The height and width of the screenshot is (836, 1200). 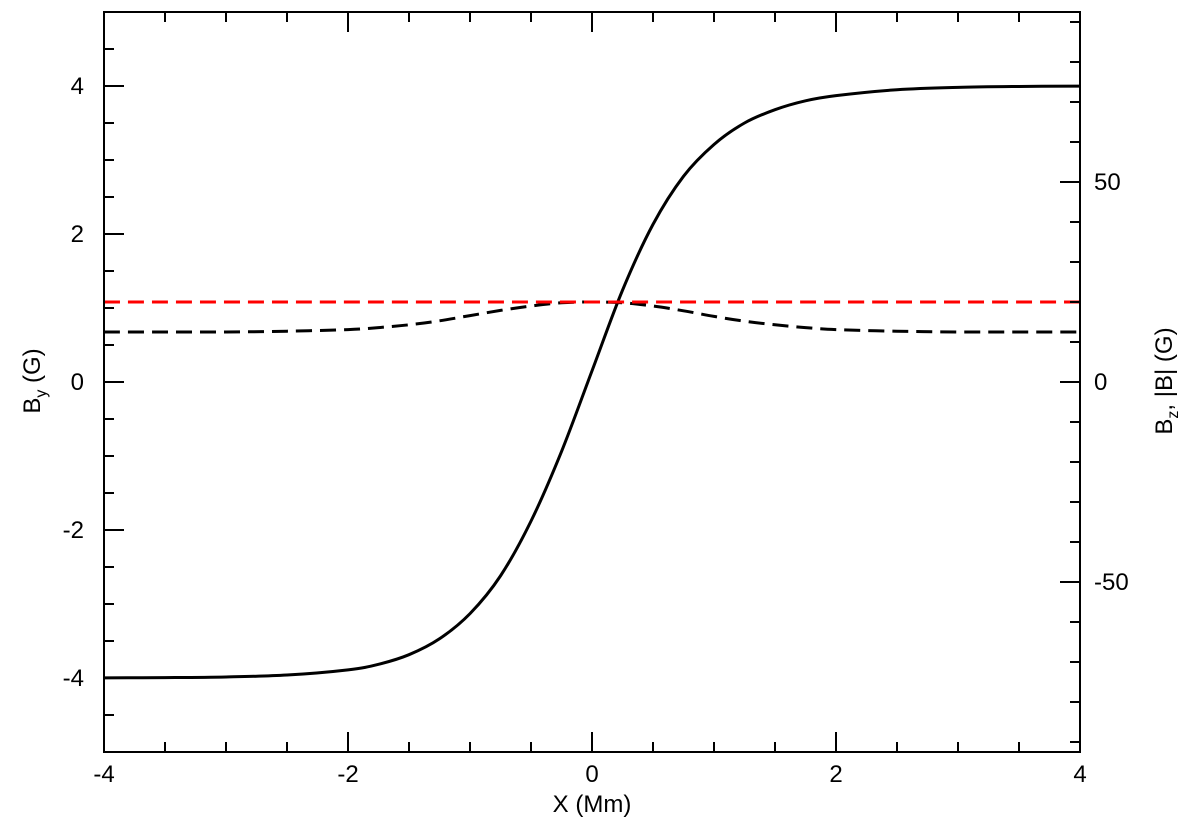 What do you see at coordinates (592, 317) in the screenshot?
I see `series-bz-dashed-line` at bounding box center [592, 317].